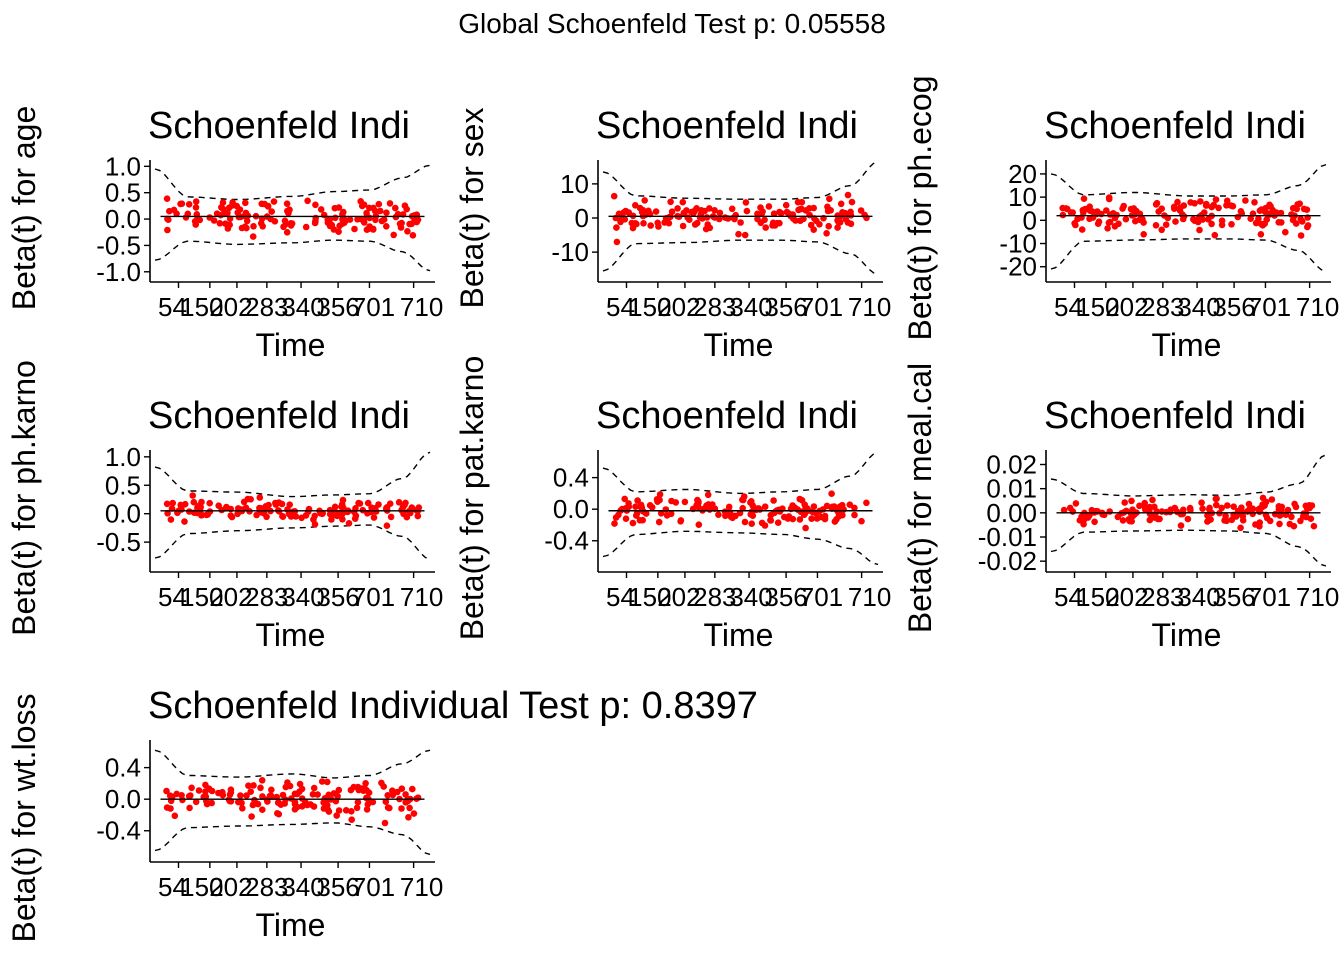  I want to click on x-tick-label: 701, so click(821, 597).